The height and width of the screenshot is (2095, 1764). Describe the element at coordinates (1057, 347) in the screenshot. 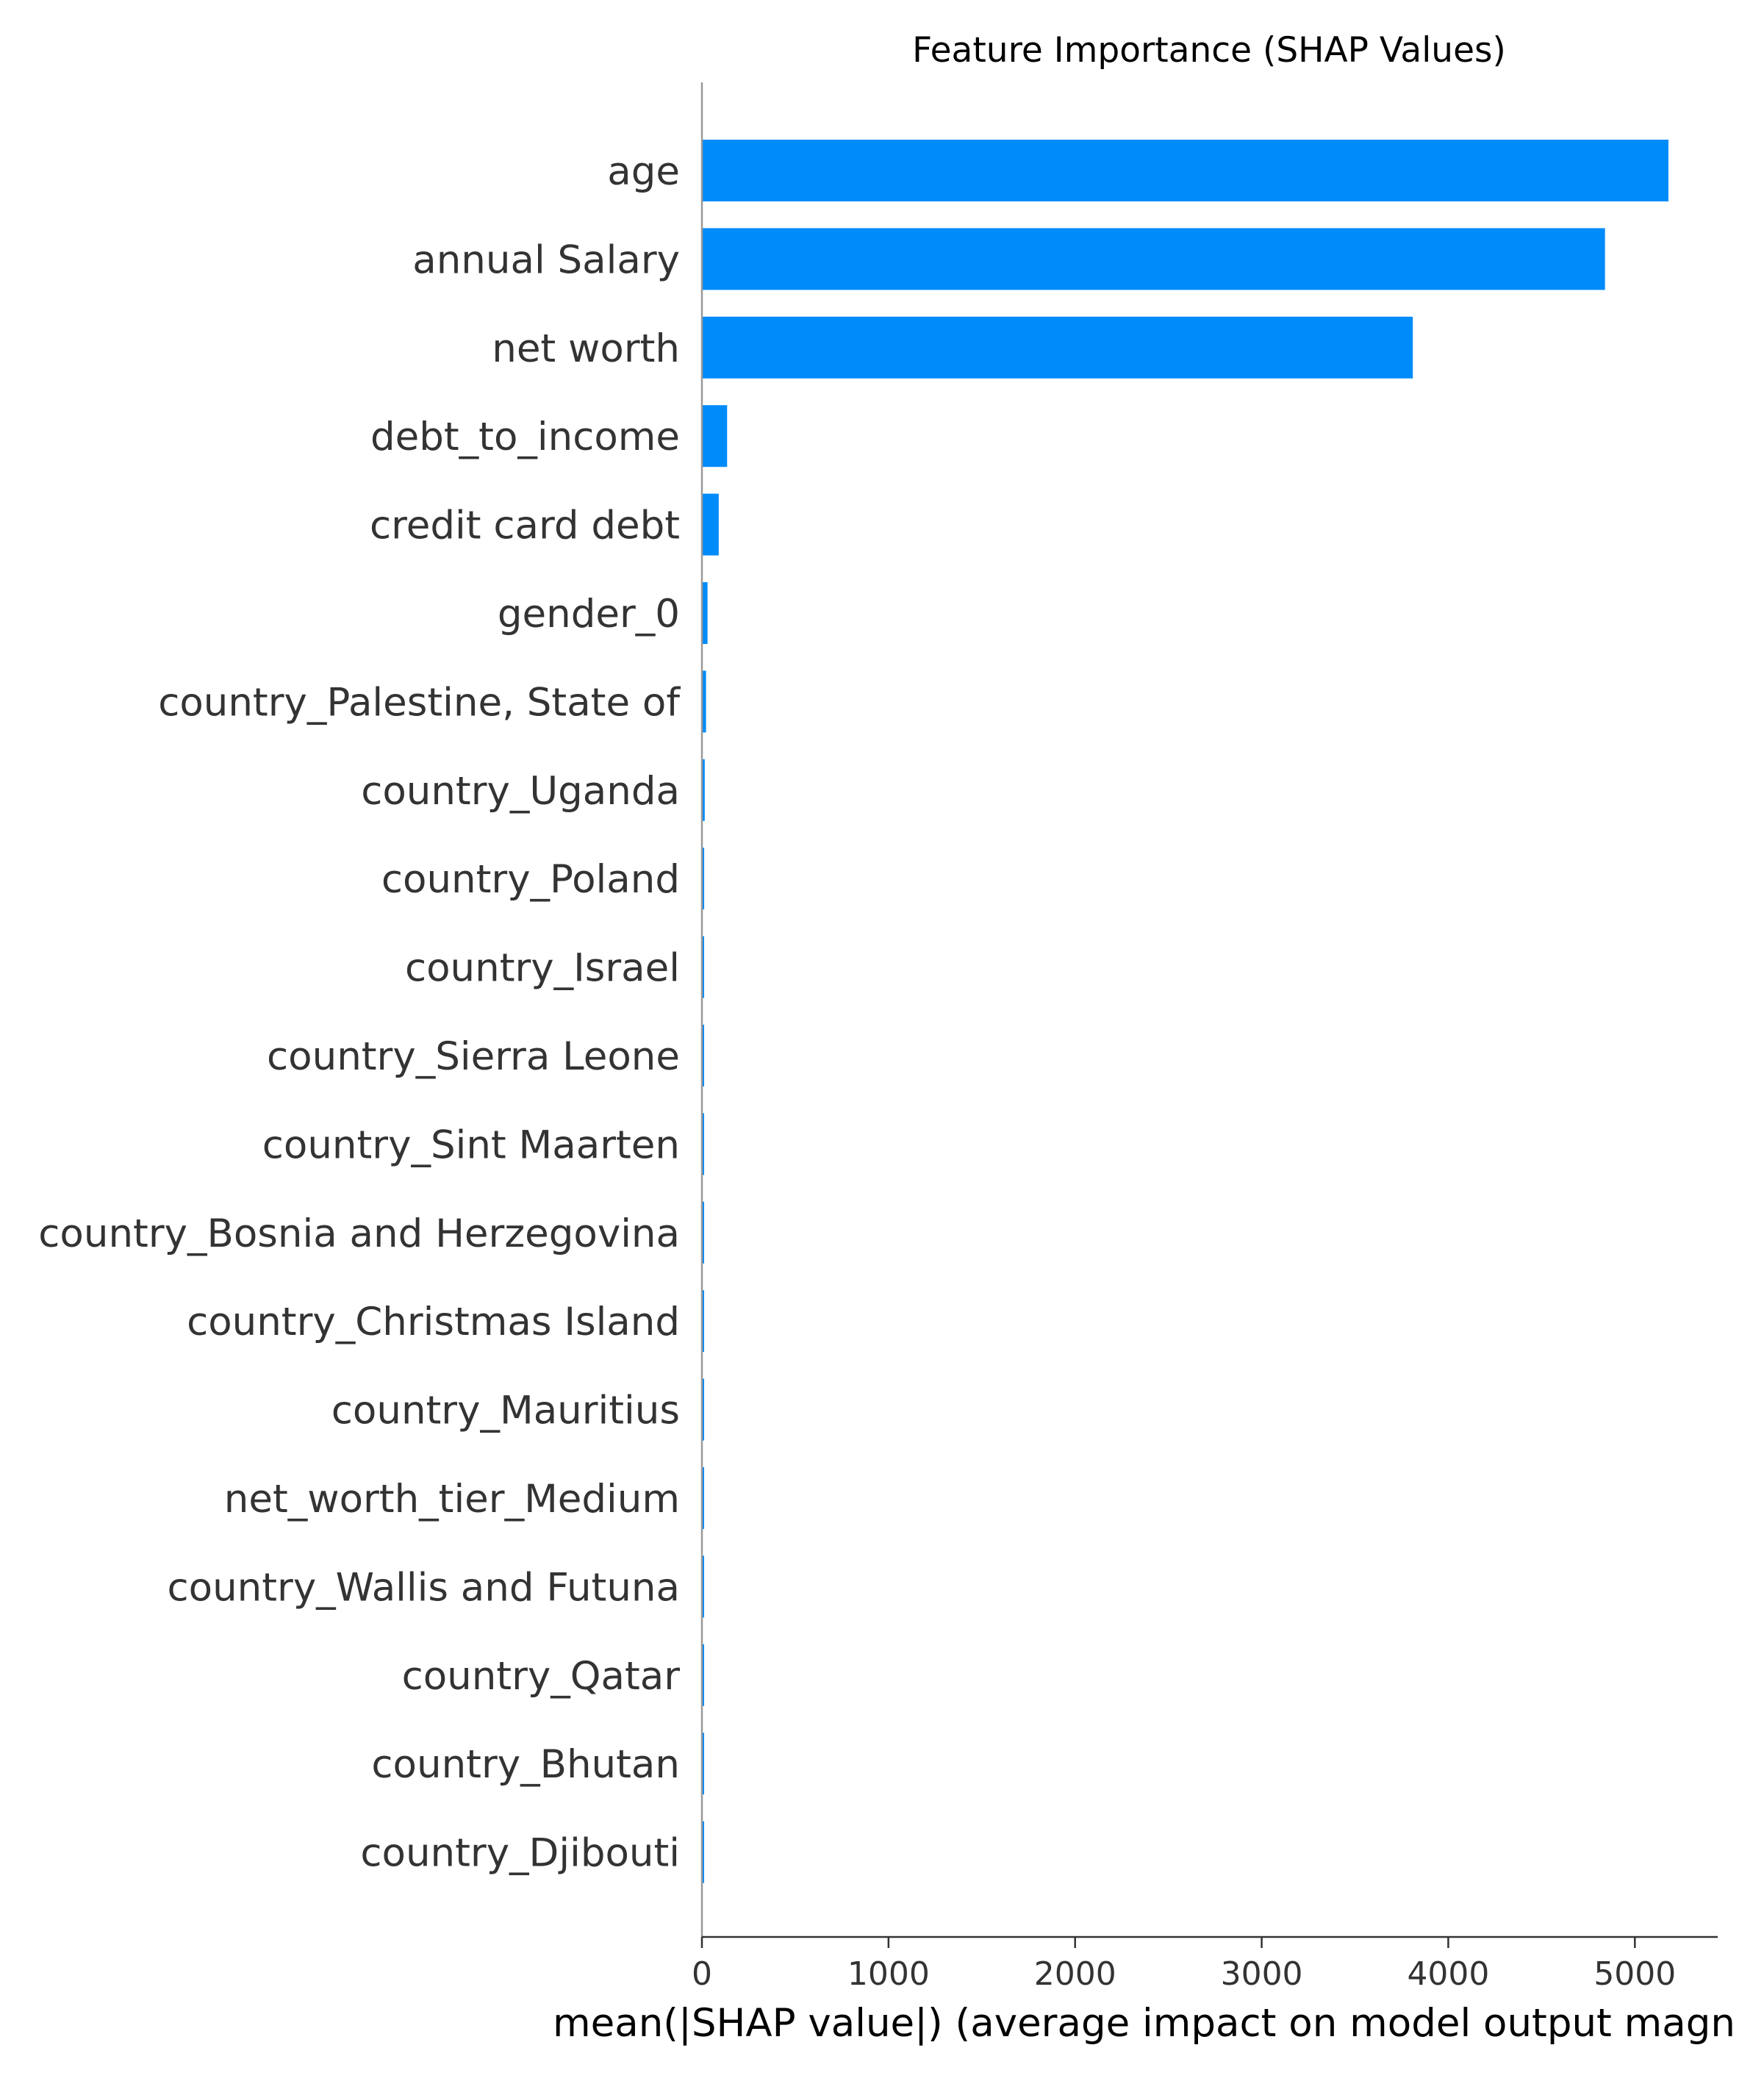

I see `bar-net-worth` at that location.